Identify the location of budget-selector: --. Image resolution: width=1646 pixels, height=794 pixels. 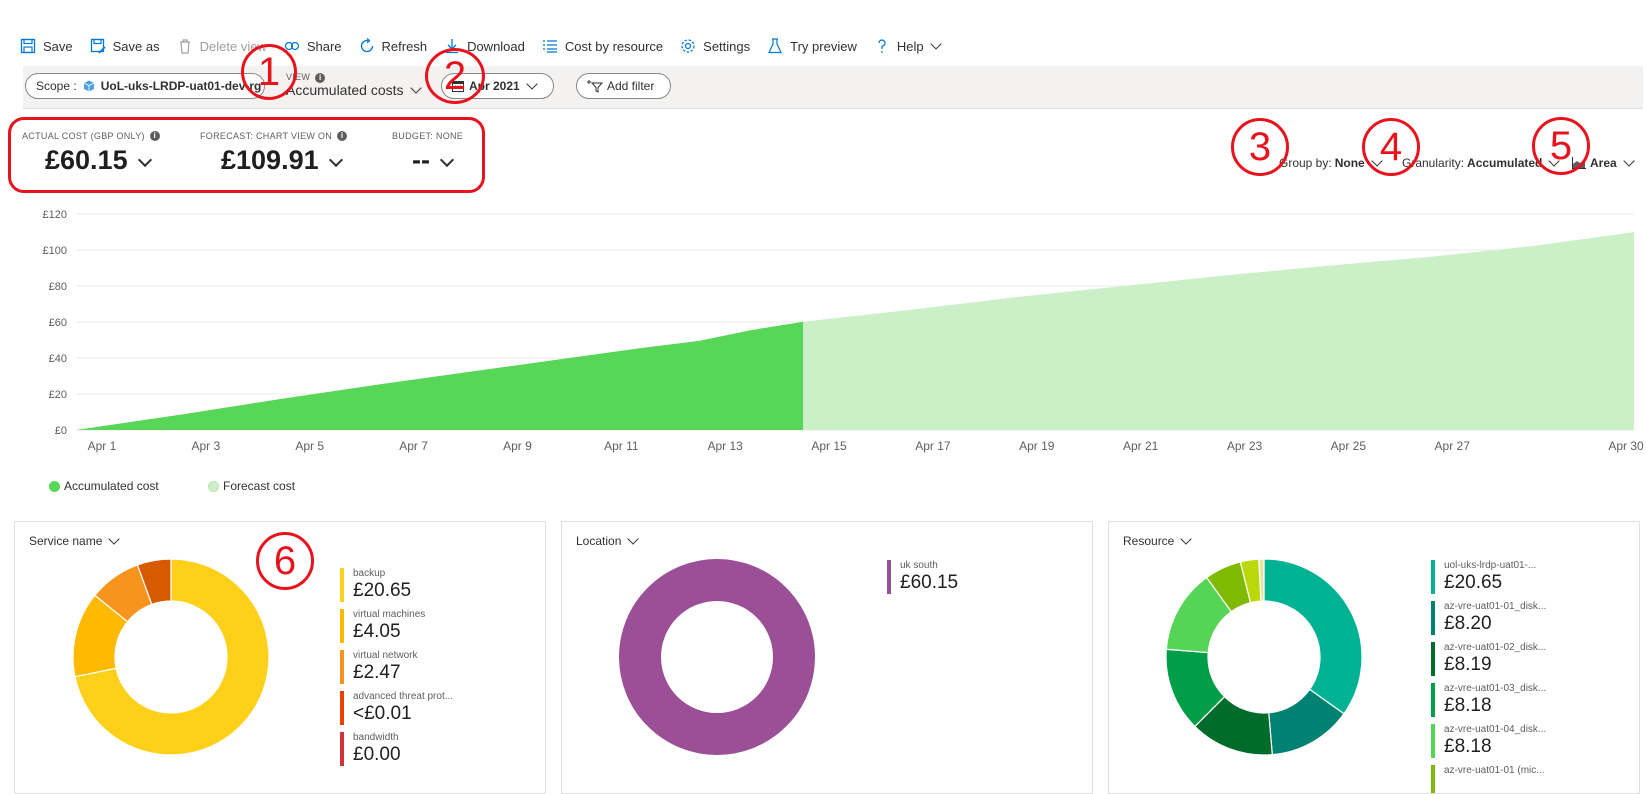
(433, 160).